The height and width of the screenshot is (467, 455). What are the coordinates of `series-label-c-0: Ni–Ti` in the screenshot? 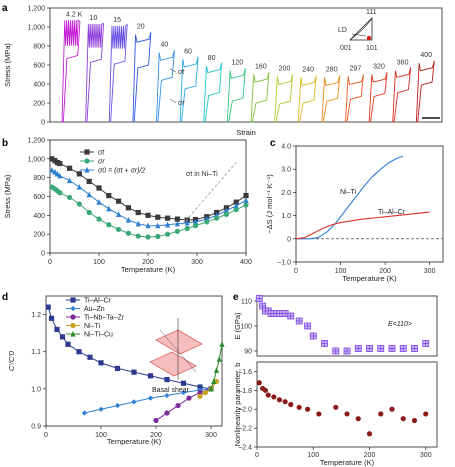 It's located at (348, 192).